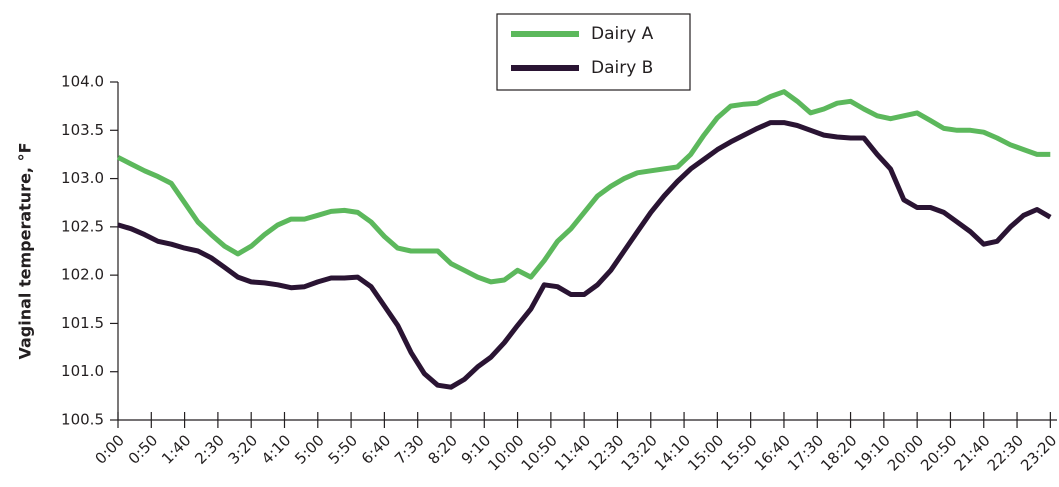 The width and height of the screenshot is (1059, 487). Describe the element at coordinates (82, 82) in the screenshot. I see `y-tick-label: 104.0` at that location.